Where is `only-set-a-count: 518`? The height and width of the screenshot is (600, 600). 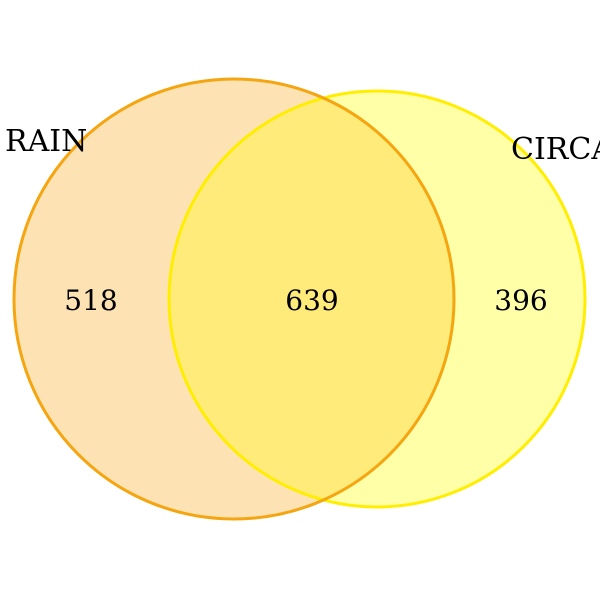
only-set-a-count: 518 is located at coordinates (90, 300).